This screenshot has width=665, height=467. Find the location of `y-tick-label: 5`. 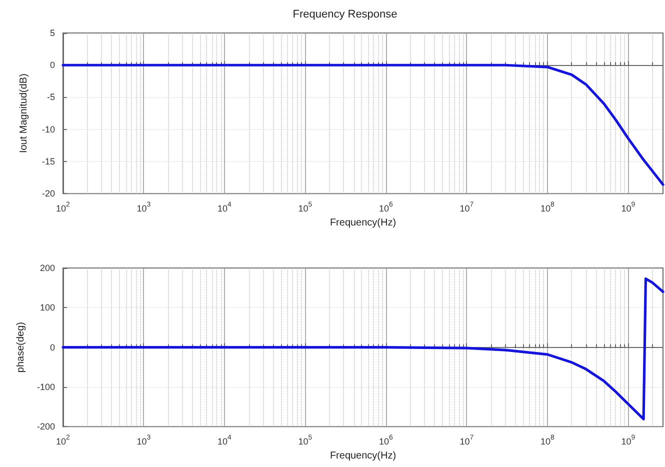

y-tick-label: 5 is located at coordinates (52, 33).